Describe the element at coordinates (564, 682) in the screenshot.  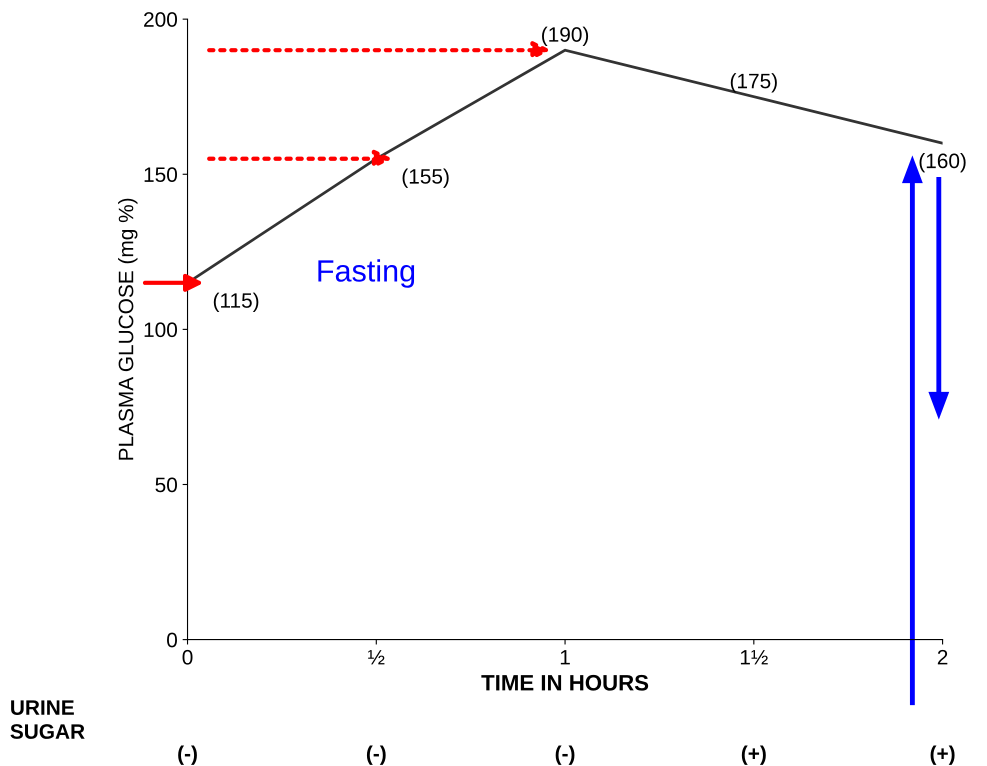
I see `x-axis-title: TIME IN HOURS` at that location.